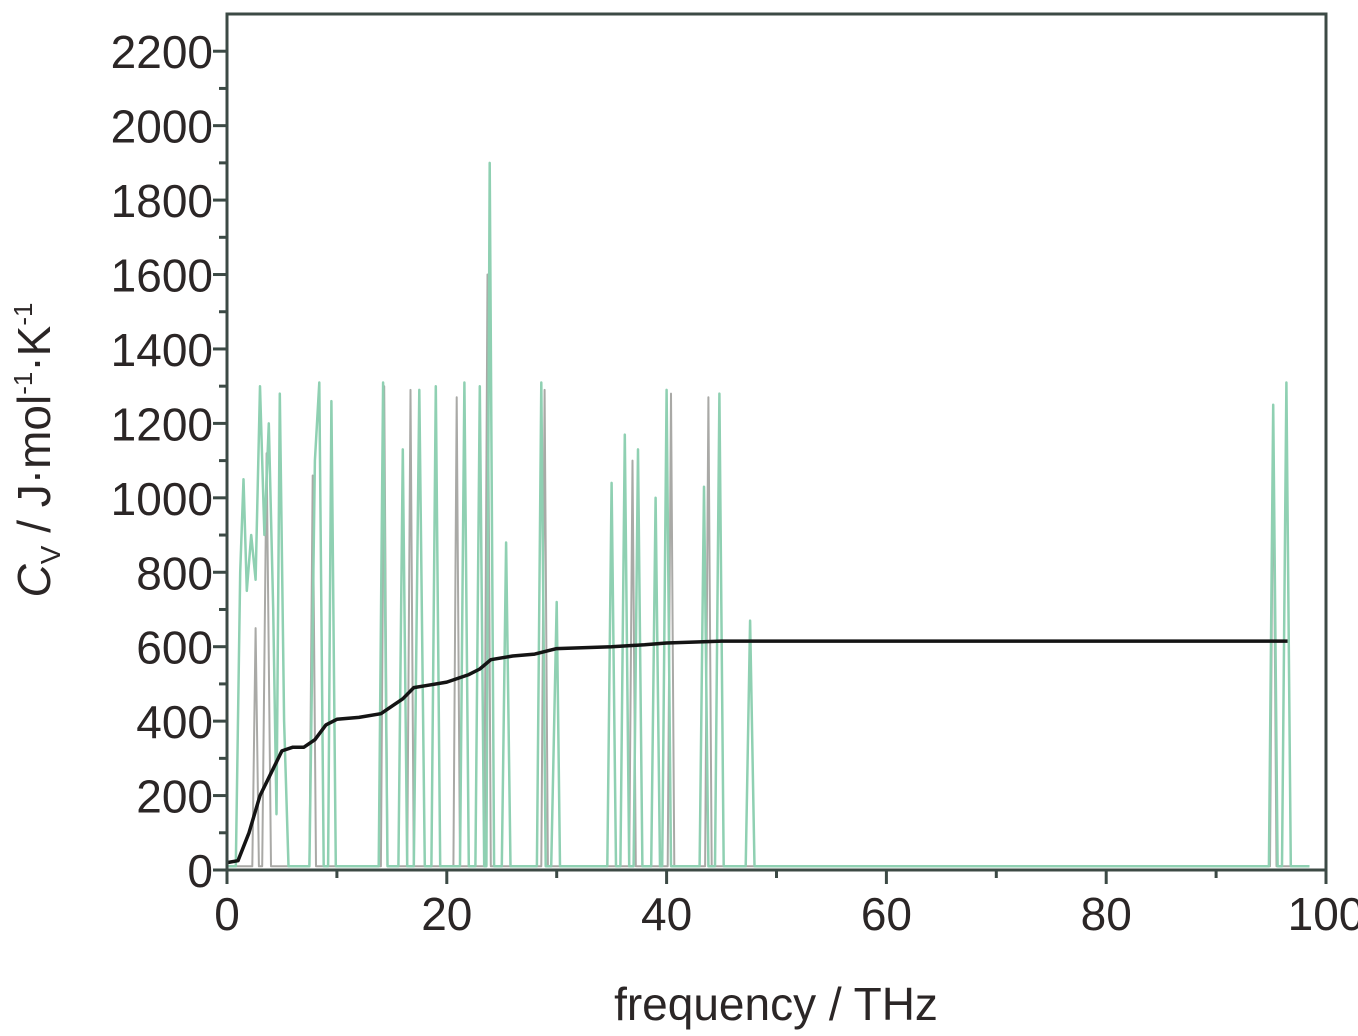 The width and height of the screenshot is (1358, 1036). Describe the element at coordinates (227, 914) in the screenshot. I see `x-tick-label: 0` at that location.